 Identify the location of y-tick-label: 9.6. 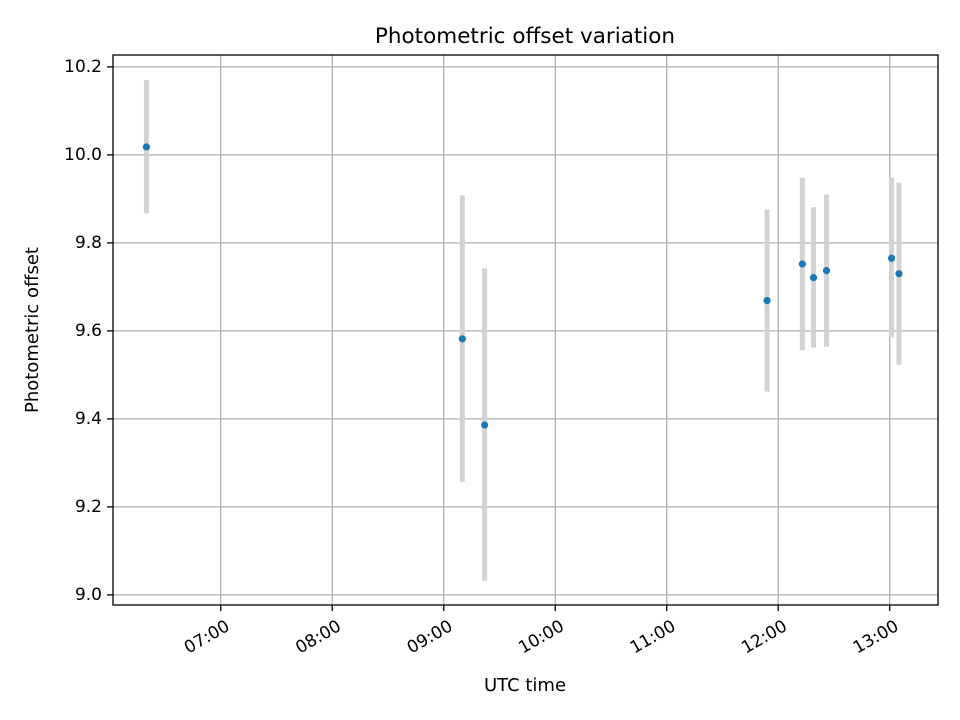
(88, 331).